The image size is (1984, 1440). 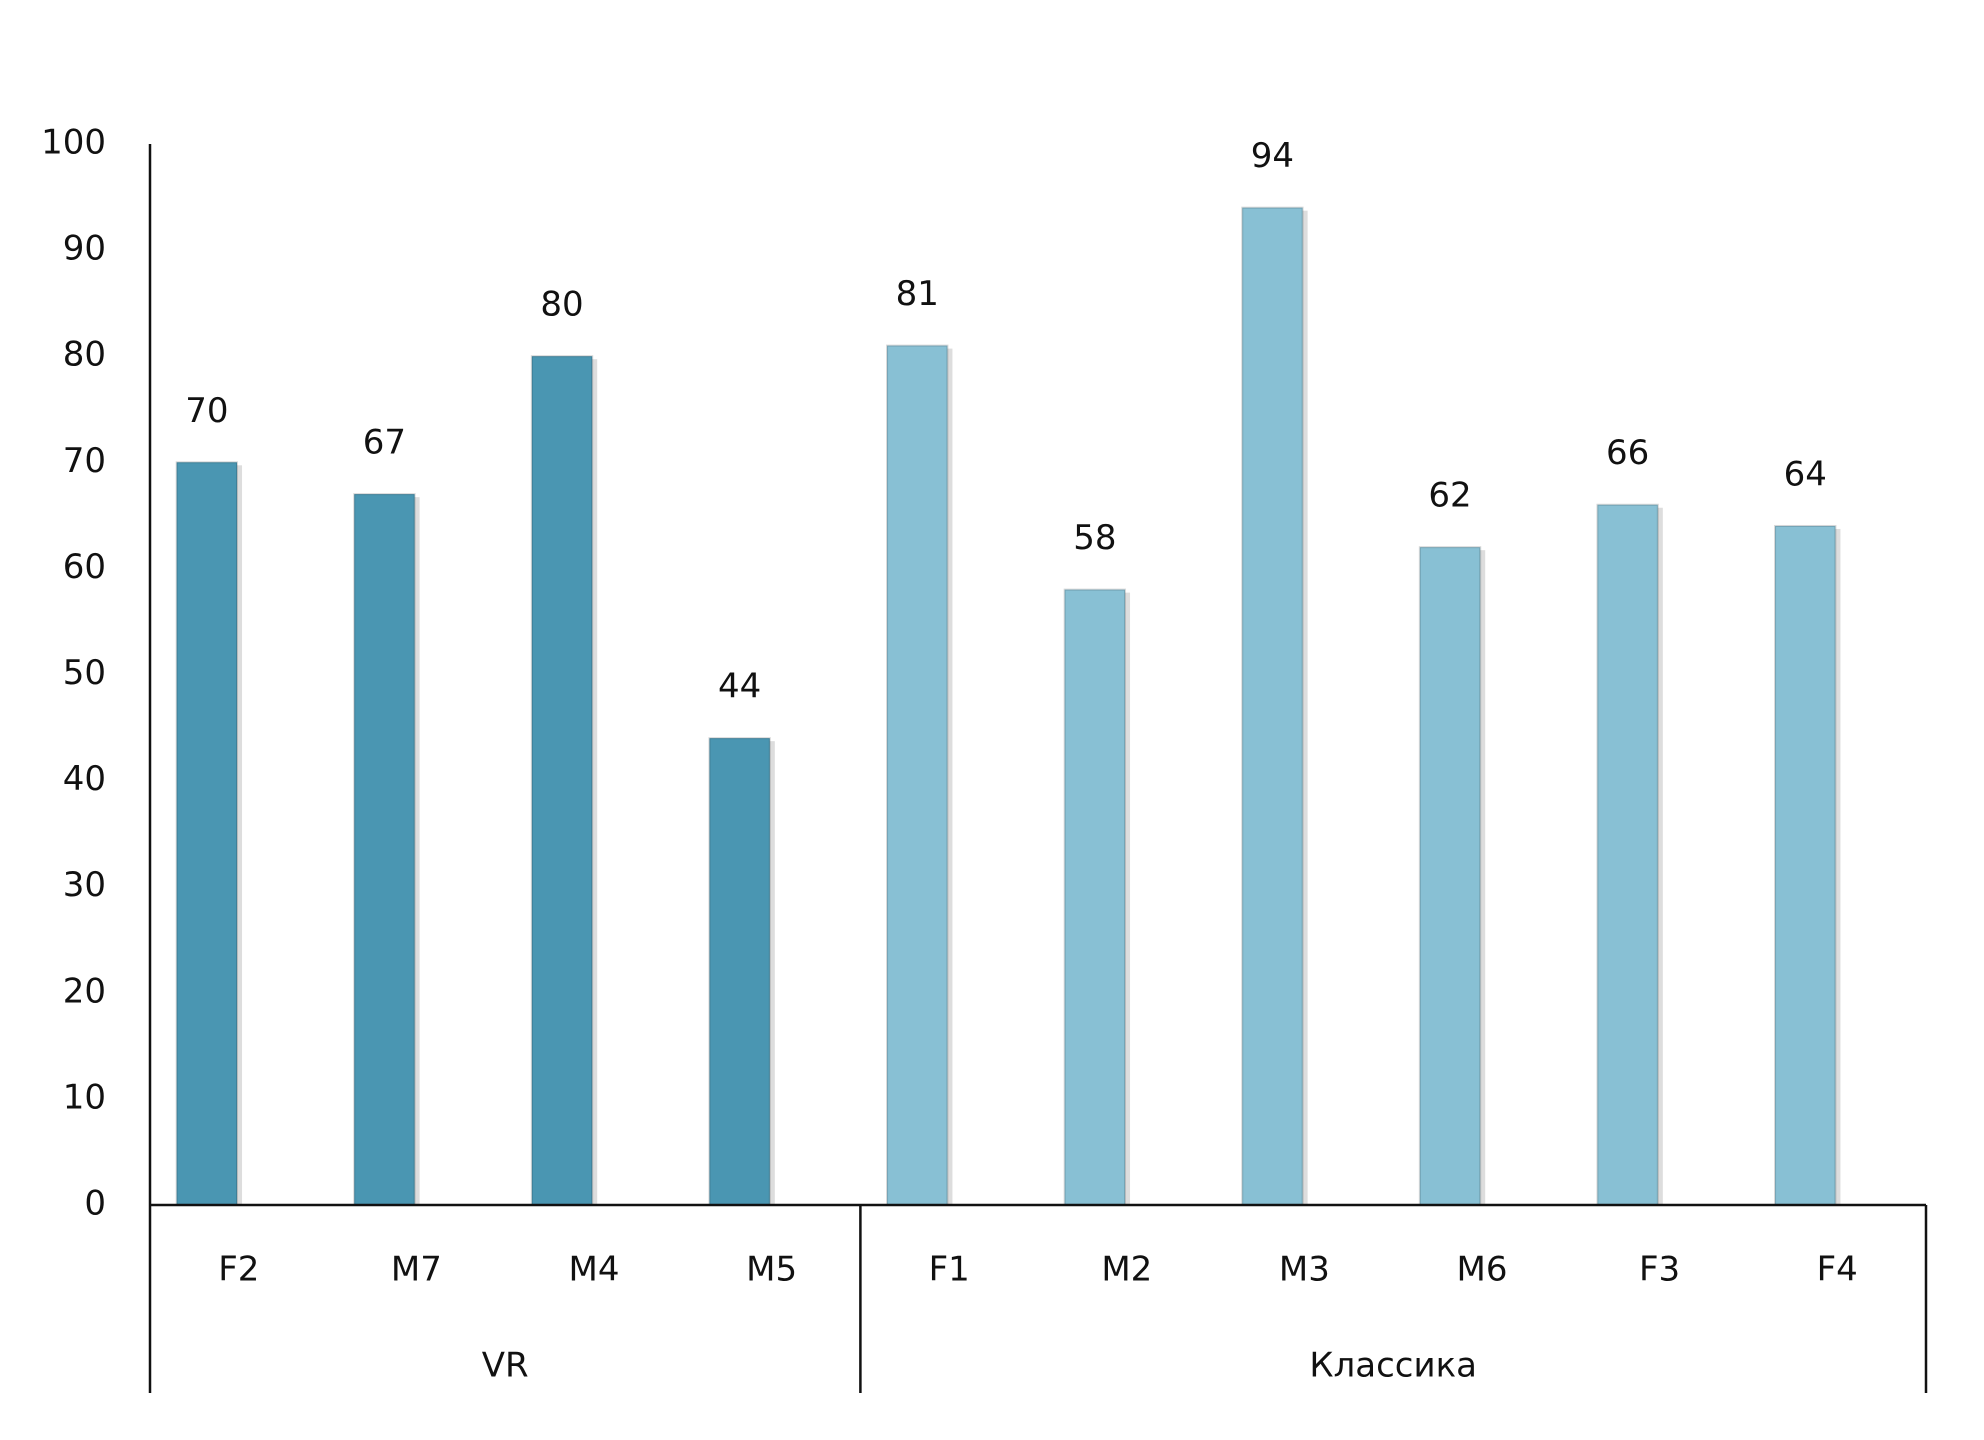 I want to click on group-label: VR, so click(x=505, y=1366).